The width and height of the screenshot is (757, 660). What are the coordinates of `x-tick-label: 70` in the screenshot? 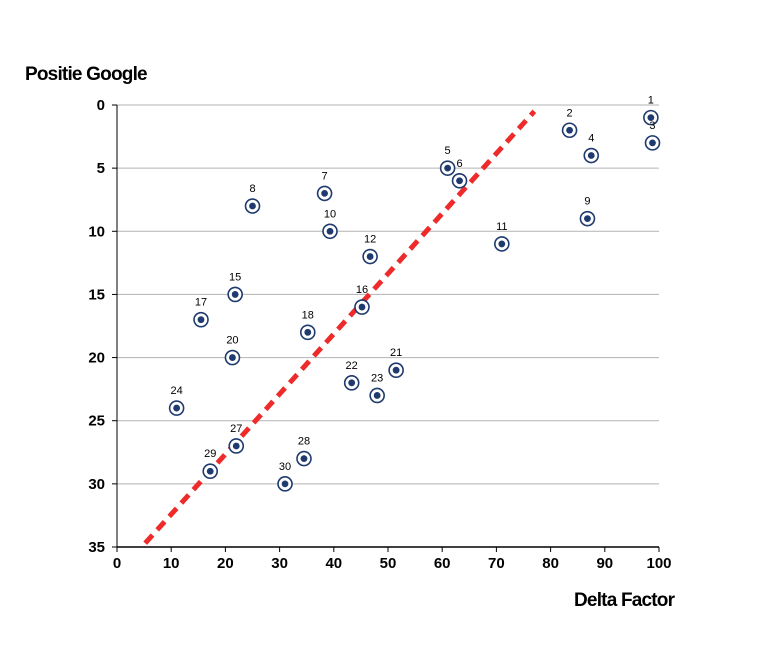 It's located at (496, 563).